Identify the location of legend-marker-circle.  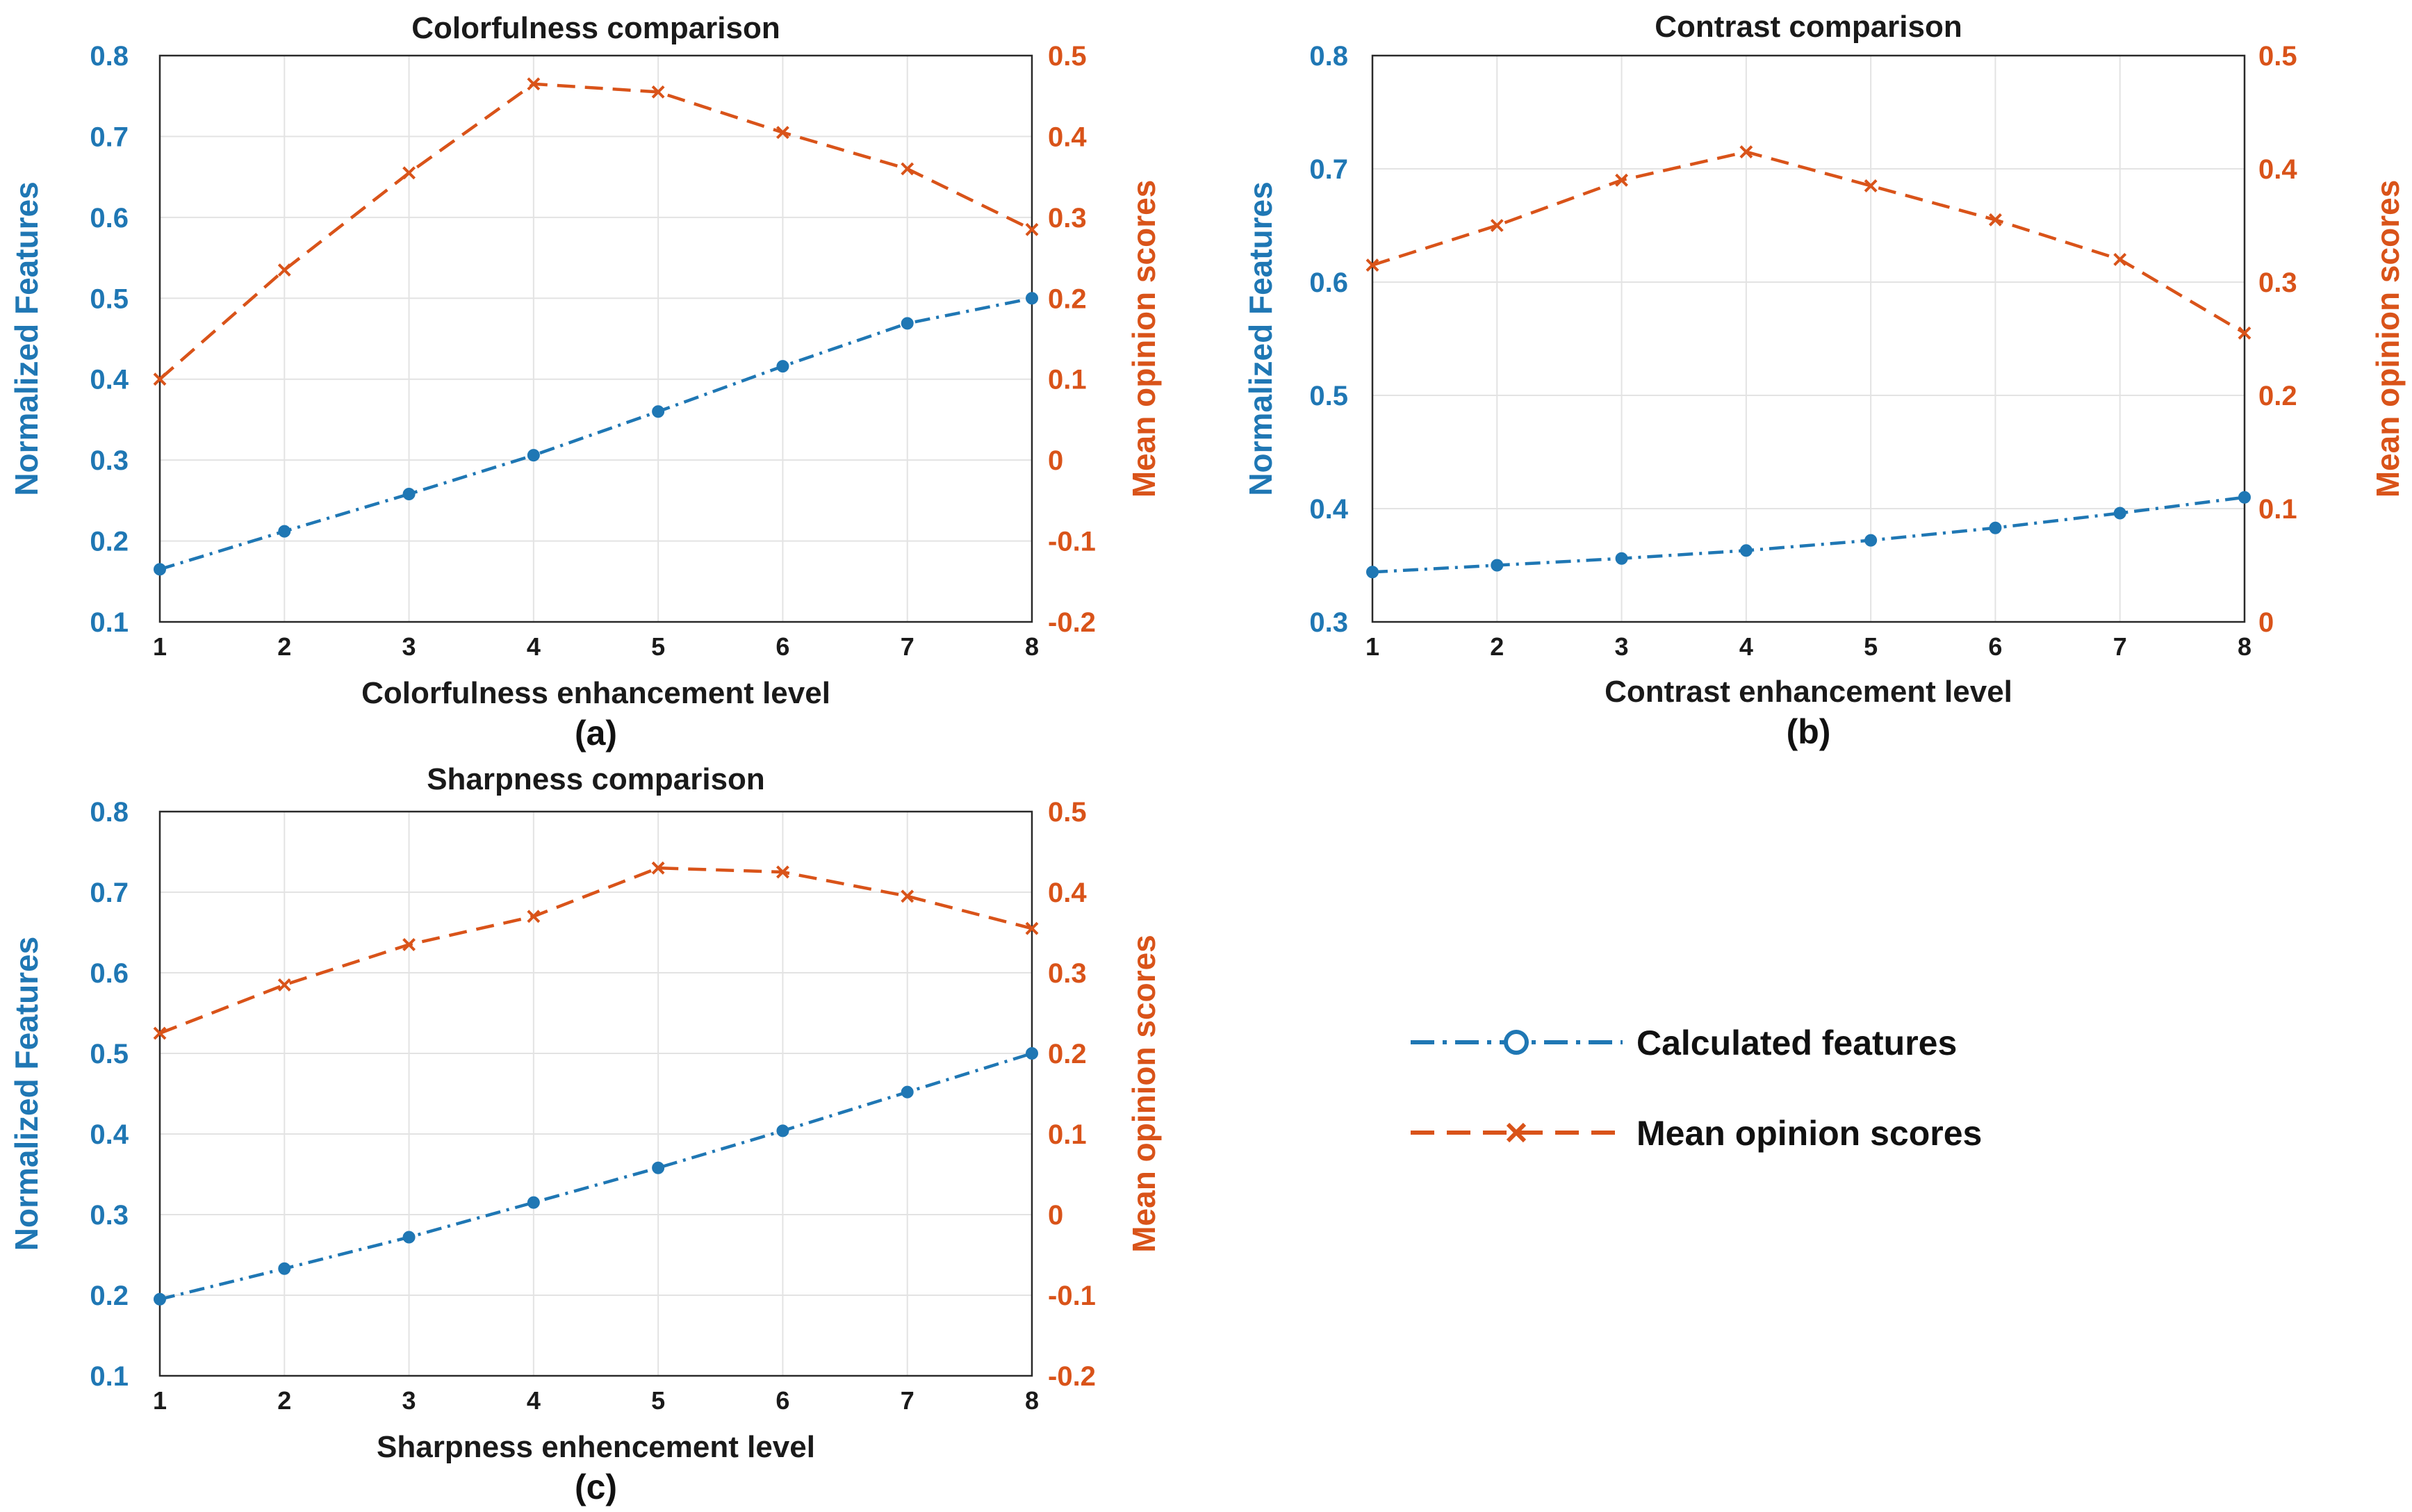
(1517, 1042).